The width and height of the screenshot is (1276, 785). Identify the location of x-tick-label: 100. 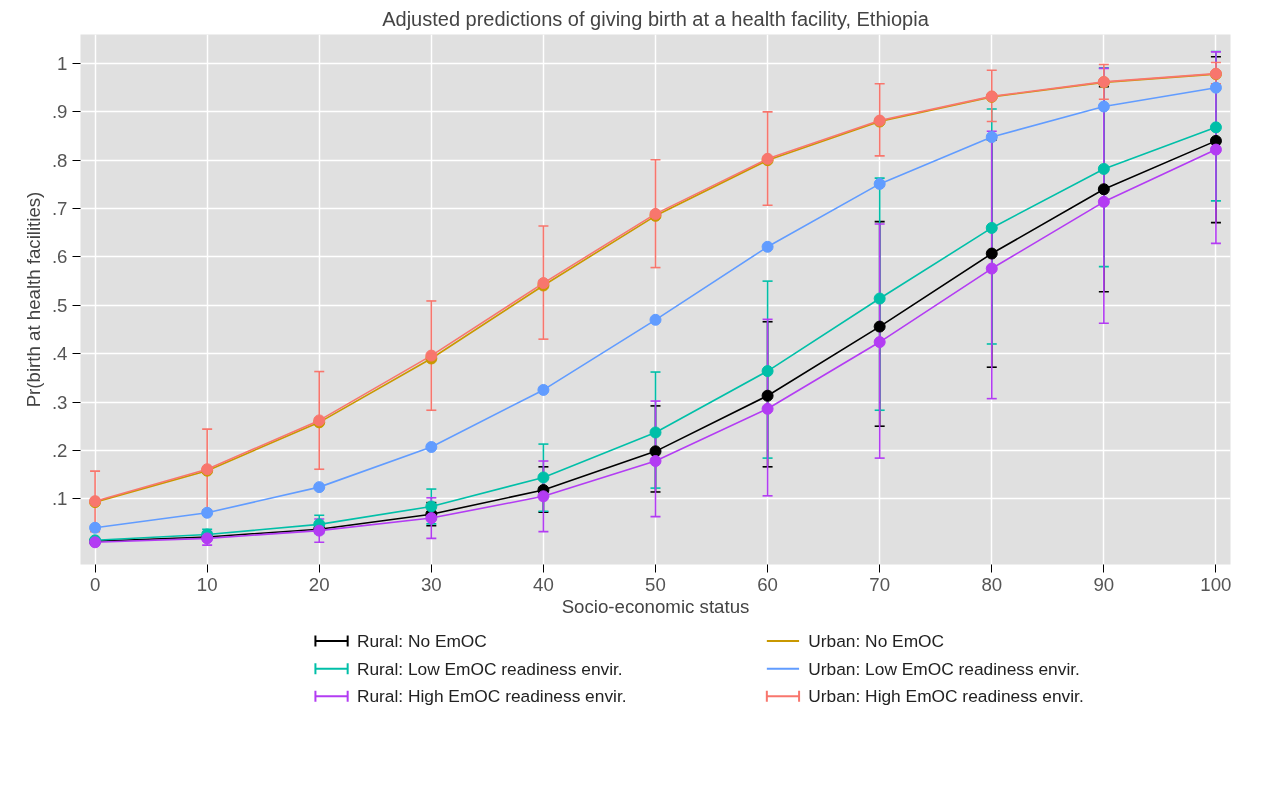
(1216, 584).